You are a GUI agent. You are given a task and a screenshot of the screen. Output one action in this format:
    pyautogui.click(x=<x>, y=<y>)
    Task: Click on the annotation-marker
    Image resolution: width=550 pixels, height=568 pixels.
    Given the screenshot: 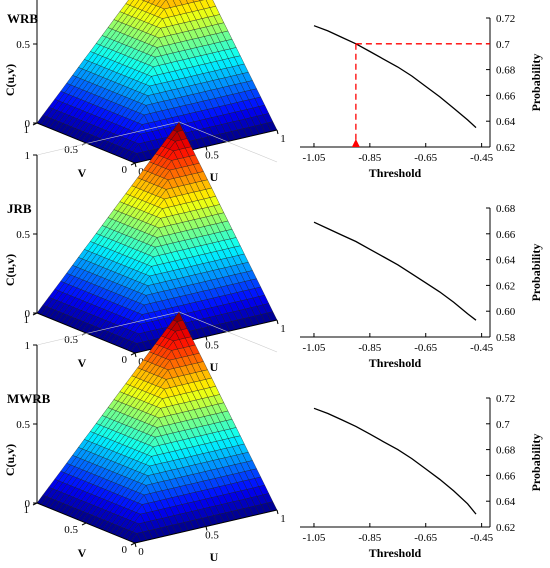 What is the action you would take?
    pyautogui.click(x=355, y=143)
    